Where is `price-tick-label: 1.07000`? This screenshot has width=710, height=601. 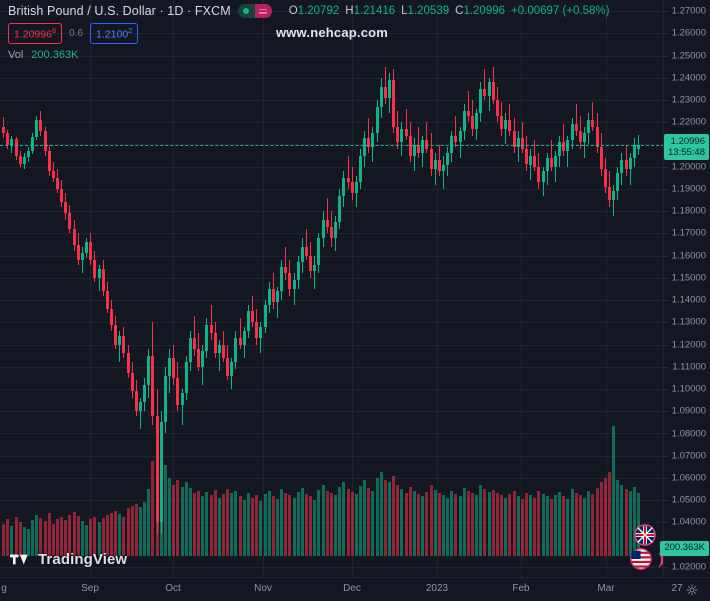 price-tick-label: 1.07000 is located at coordinates (688, 456).